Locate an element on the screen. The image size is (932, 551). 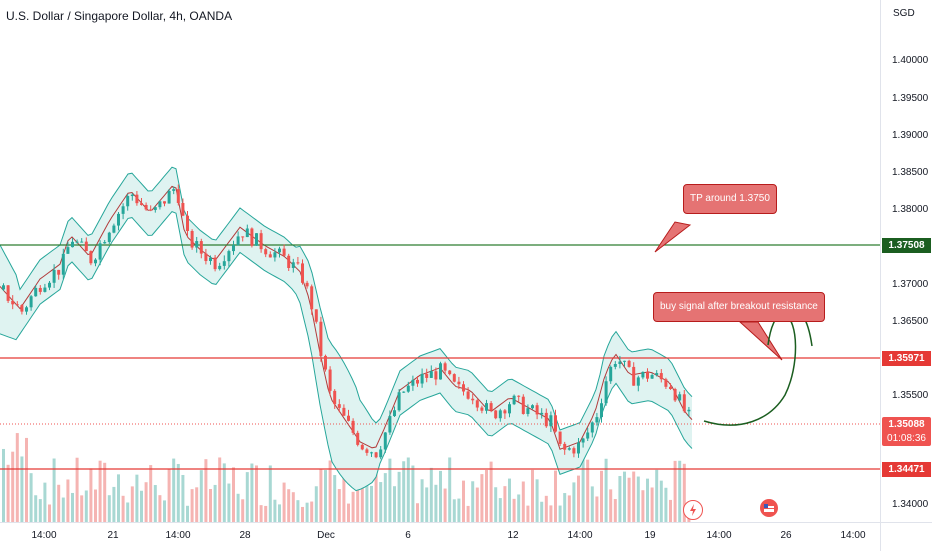
economic-event-flag-icon is located at coordinates (769, 508).